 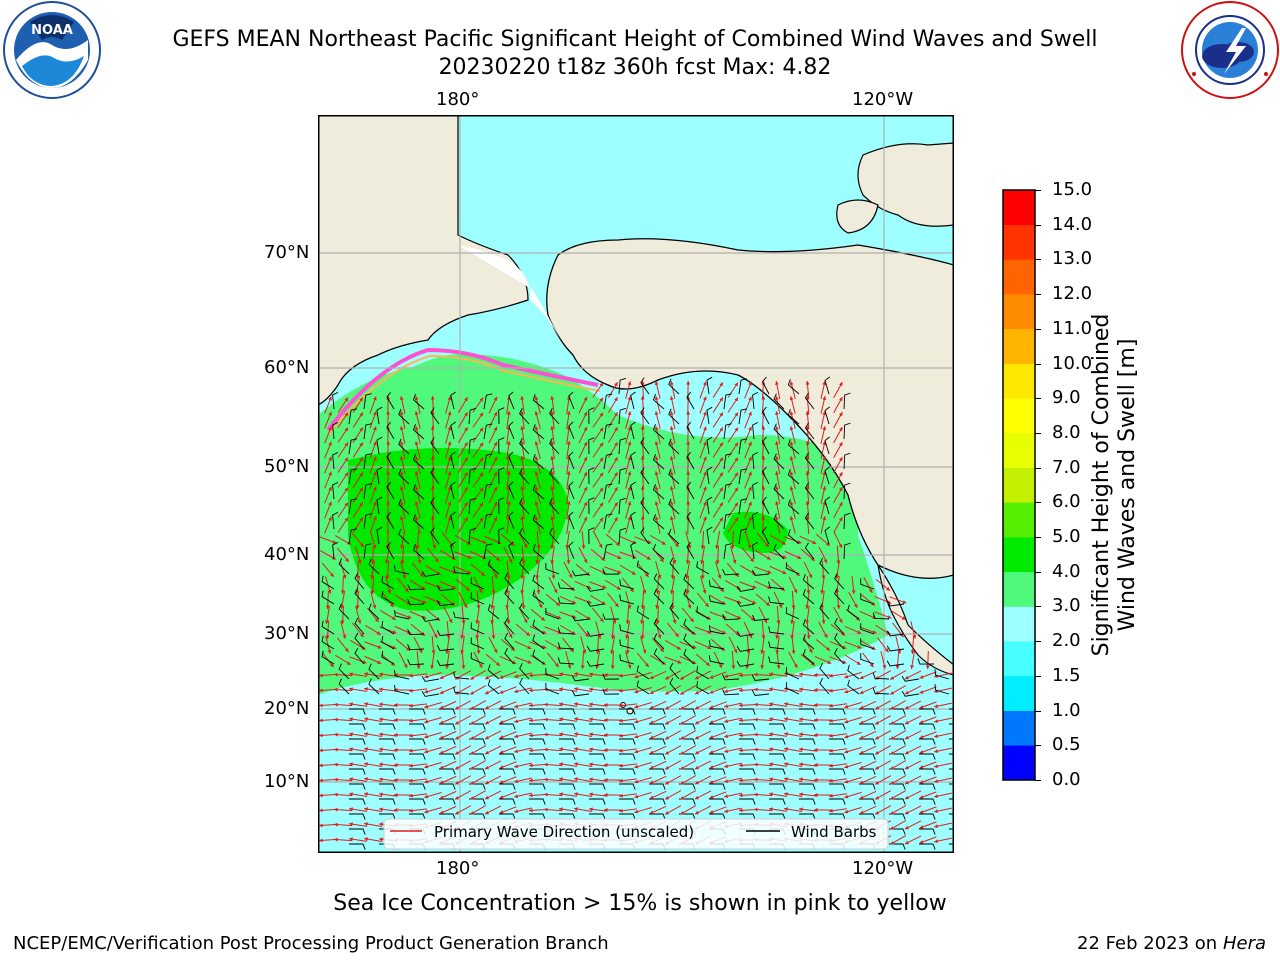 What do you see at coordinates (1066, 675) in the screenshot?
I see `colorbar-tick-label: 1.5` at bounding box center [1066, 675].